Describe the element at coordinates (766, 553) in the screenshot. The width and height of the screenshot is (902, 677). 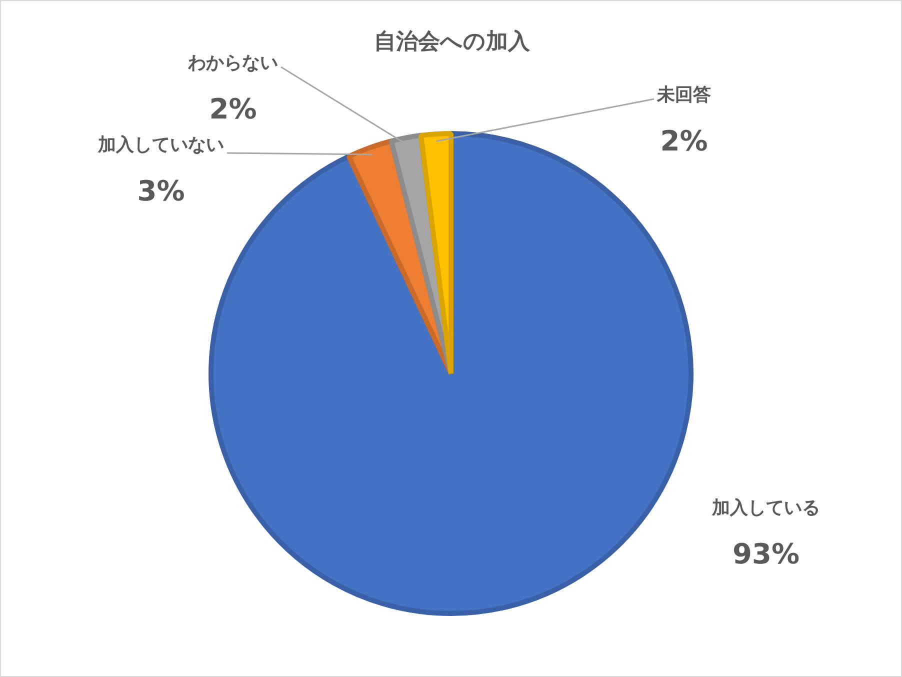
I see `data-label: 93%` at that location.